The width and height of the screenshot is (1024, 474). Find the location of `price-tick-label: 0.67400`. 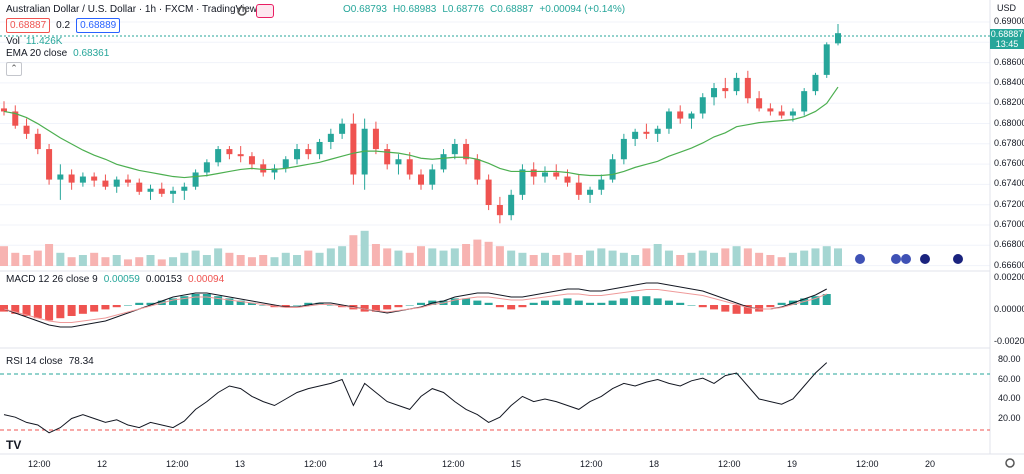

price-tick-label: 0.67400 is located at coordinates (1009, 183).